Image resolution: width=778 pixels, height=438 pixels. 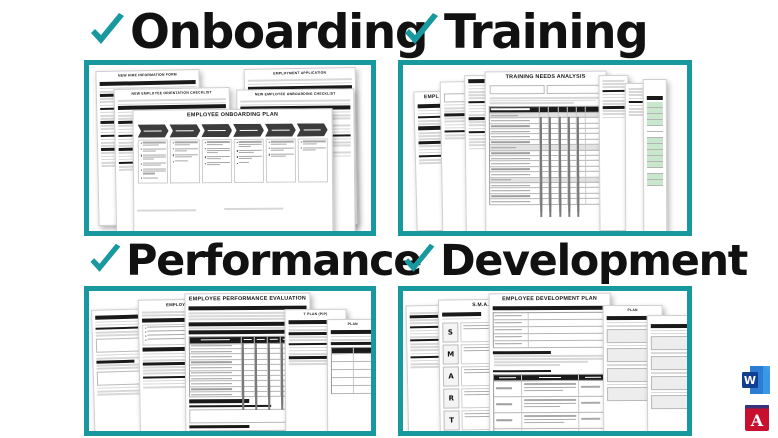 What do you see at coordinates (184, 130) in the screenshot?
I see `process-step-first-day` at bounding box center [184, 130].